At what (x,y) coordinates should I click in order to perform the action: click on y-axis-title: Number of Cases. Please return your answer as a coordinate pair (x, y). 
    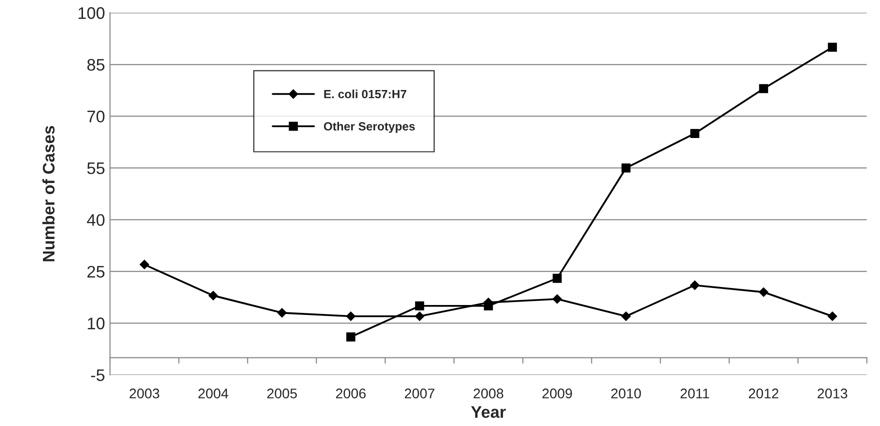
    Looking at the image, I should click on (48, 194).